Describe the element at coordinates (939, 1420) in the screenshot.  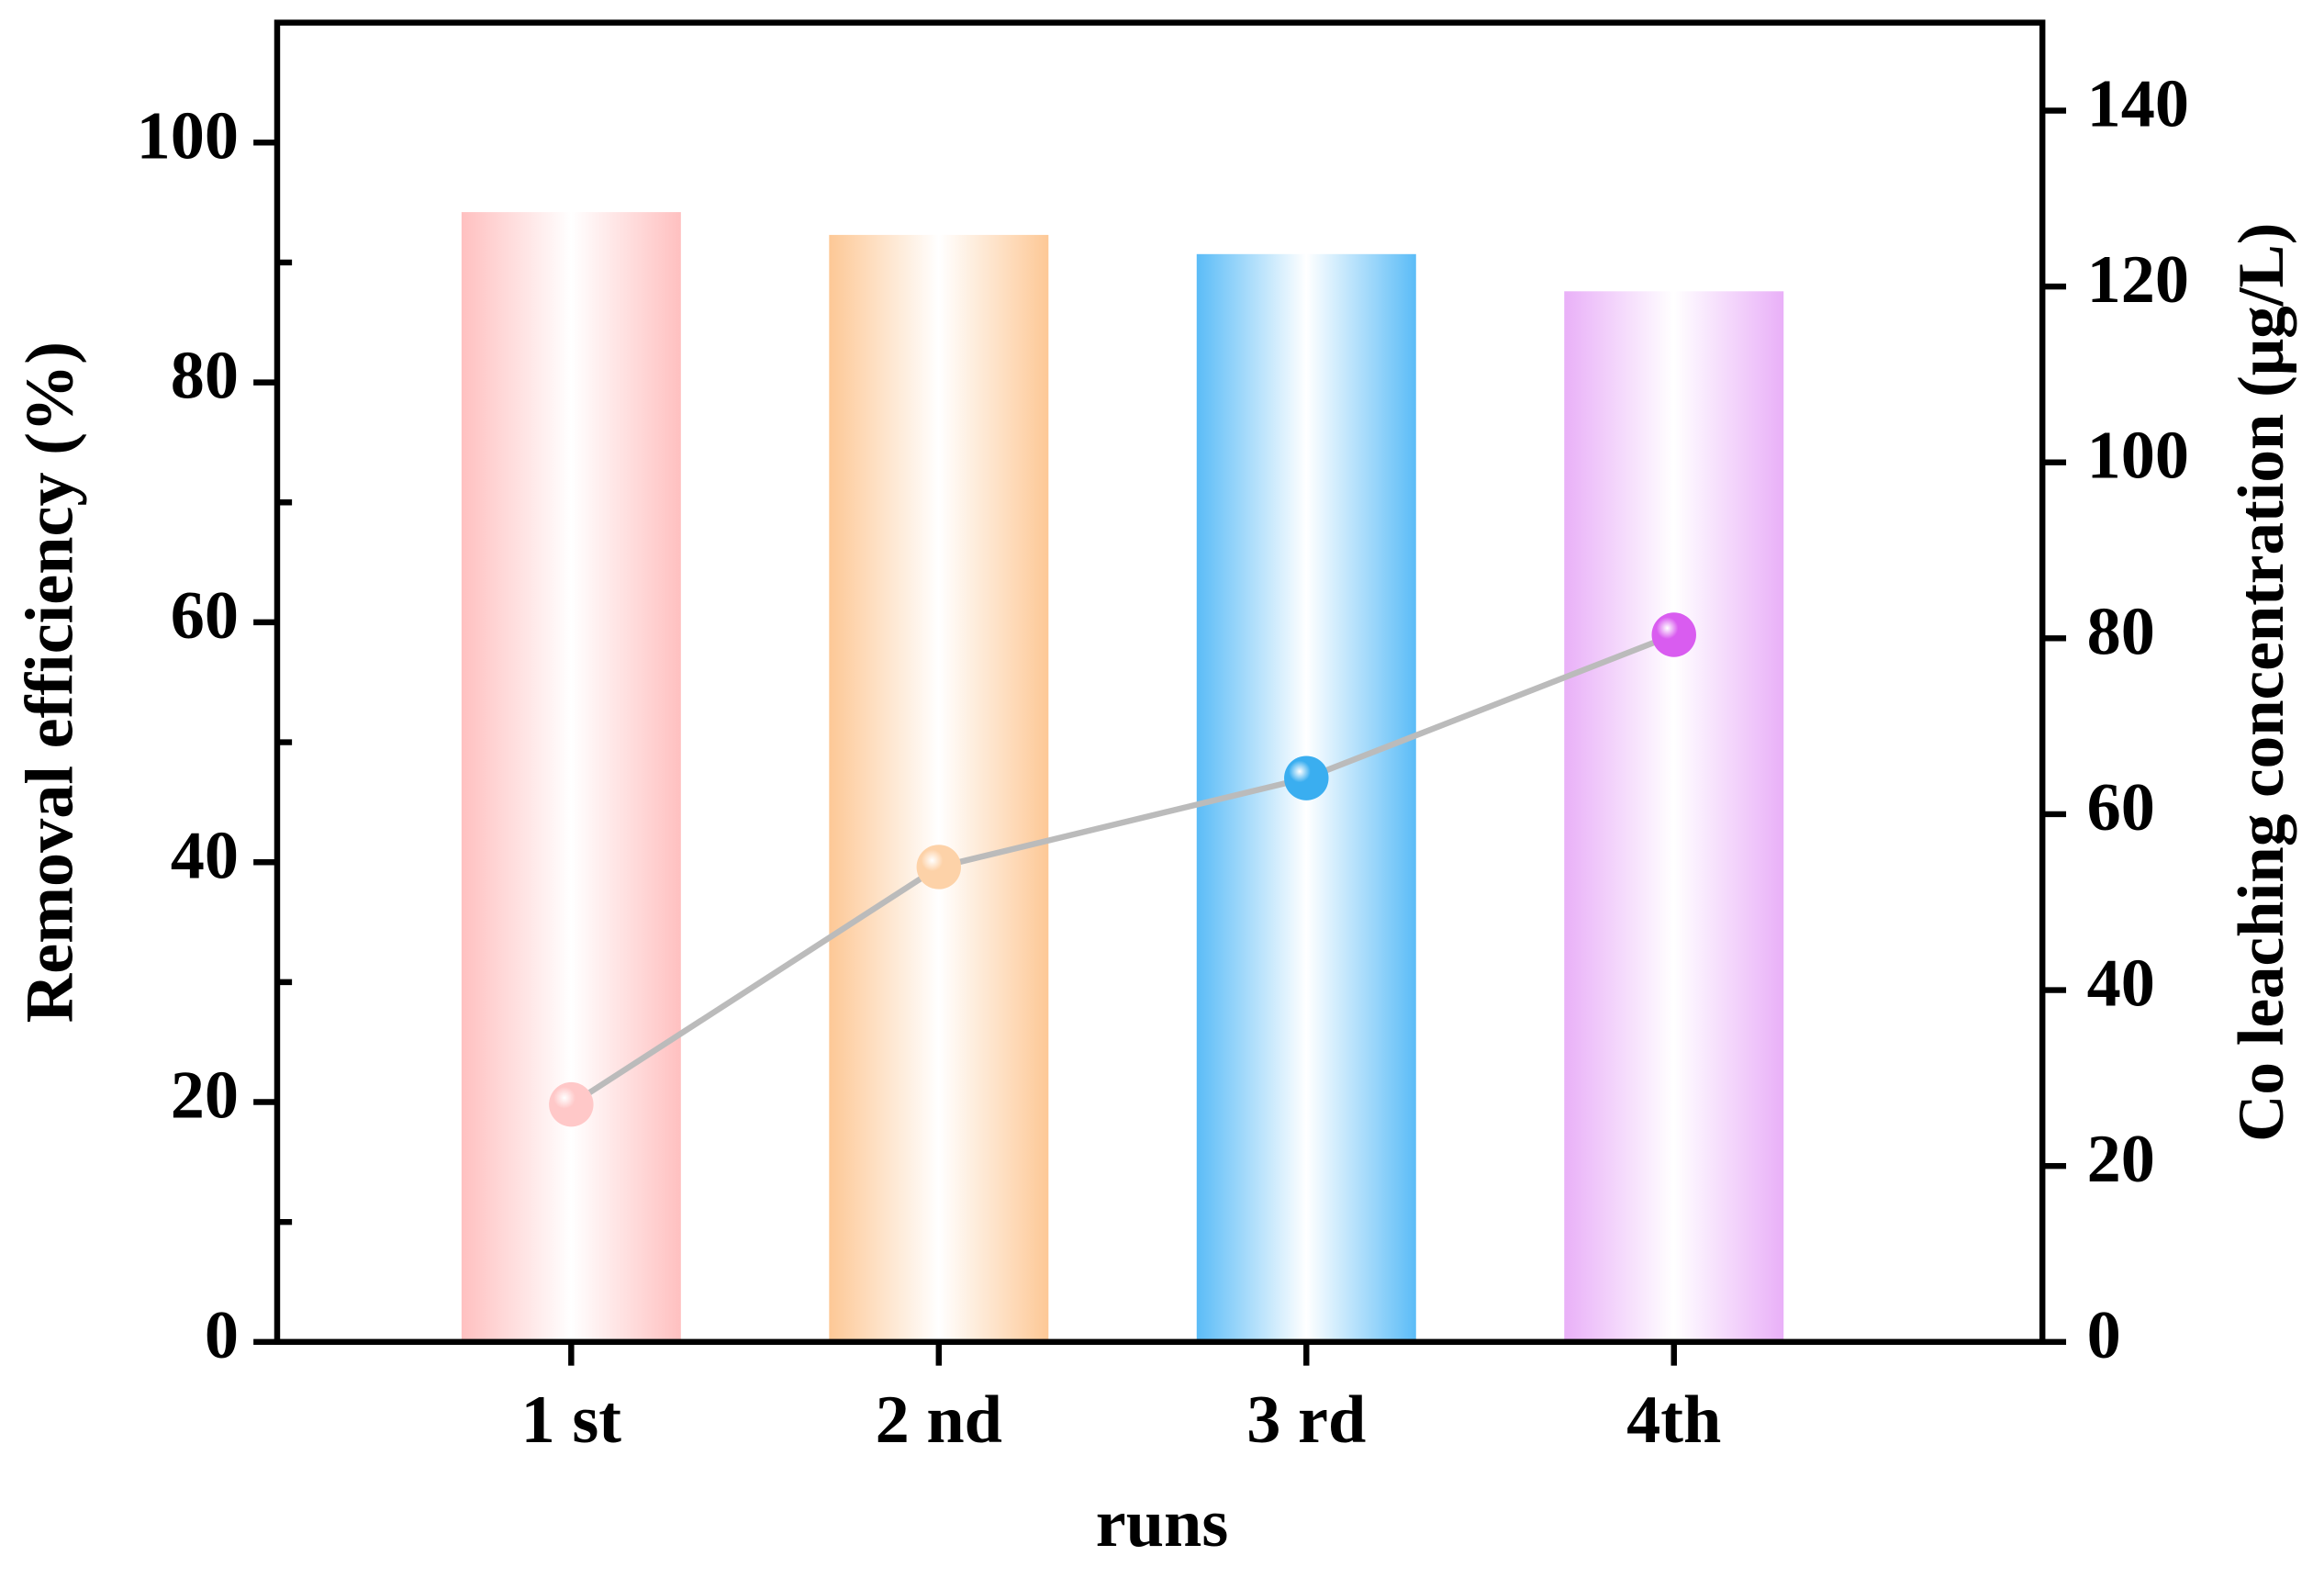
I see `x-tick-label: 2 nd` at that location.